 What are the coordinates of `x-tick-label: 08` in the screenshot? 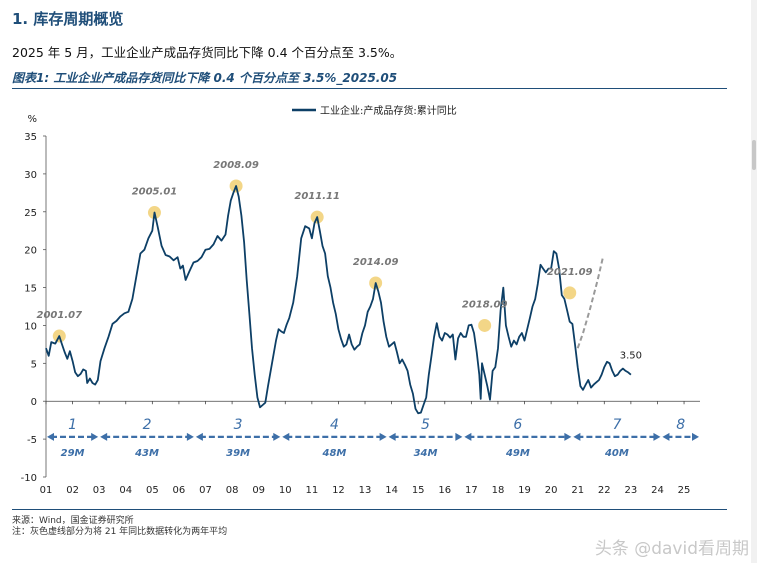 It's located at (232, 490).